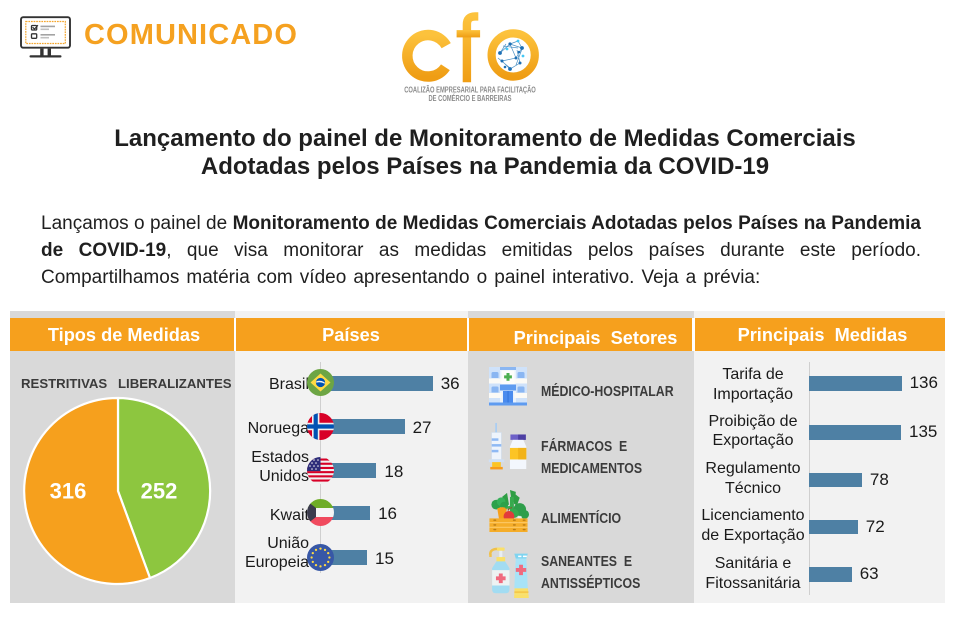 Image resolution: width=957 pixels, height=625 pixels. What do you see at coordinates (68, 491) in the screenshot?
I see `svg-text: 316` at bounding box center [68, 491].